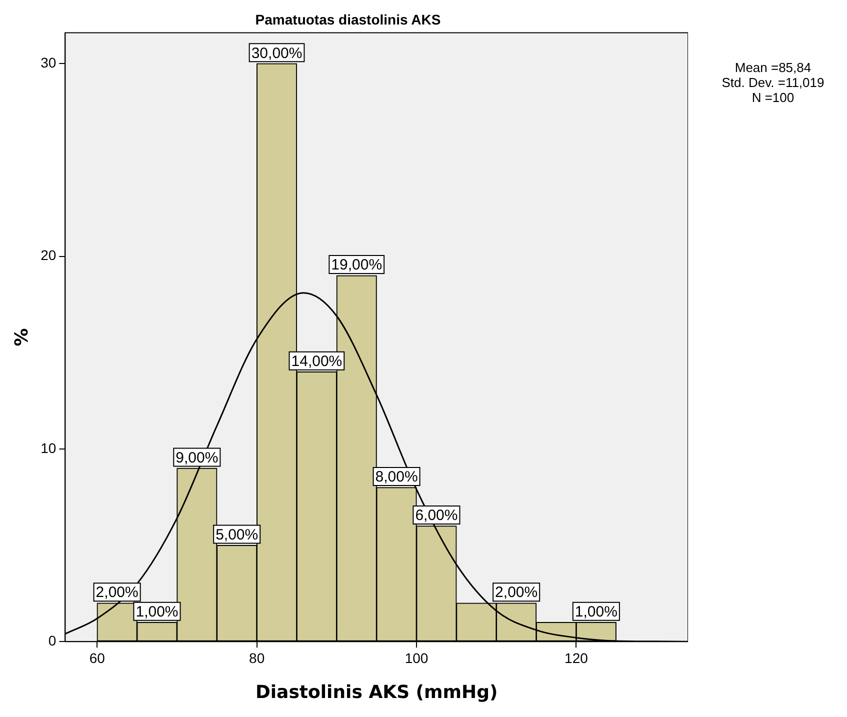 The width and height of the screenshot is (847, 717). Describe the element at coordinates (48, 448) in the screenshot. I see `y-tick-label: 10` at that location.